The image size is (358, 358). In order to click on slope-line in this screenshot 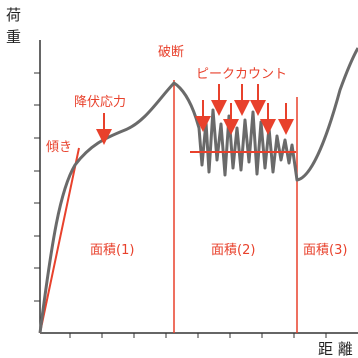, I will do `click(59, 240)`.